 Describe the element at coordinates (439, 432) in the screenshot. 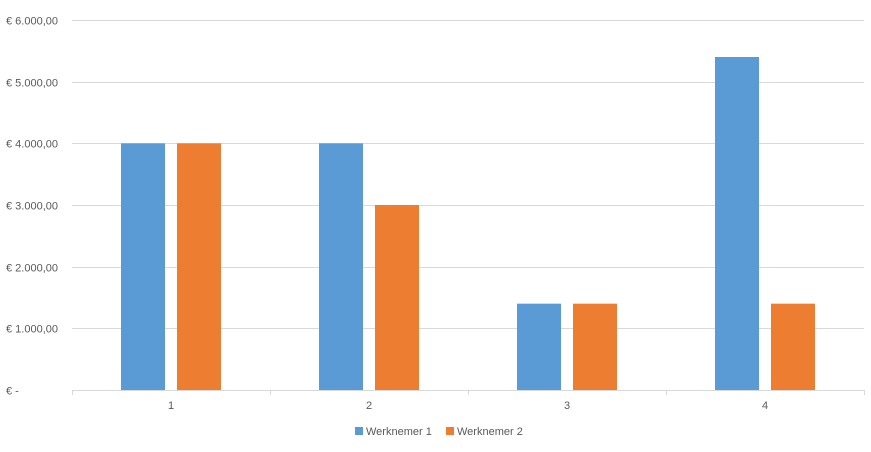

I see `legend: Werknemer 1 Werknemer 2` at that location.